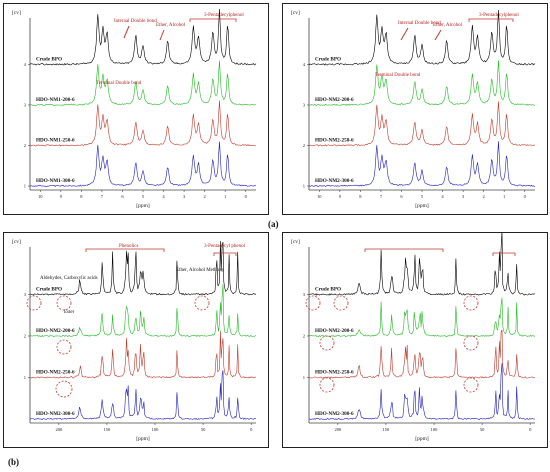  What do you see at coordinates (102, 196) in the screenshot?
I see `c1-x-tick-label-3: 7` at bounding box center [102, 196].